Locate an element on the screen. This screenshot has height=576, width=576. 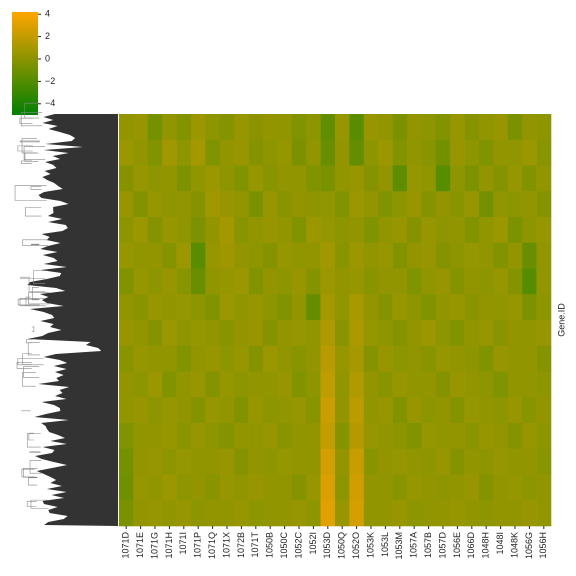
x-tick-label: 1072B is located at coordinates (241, 545).